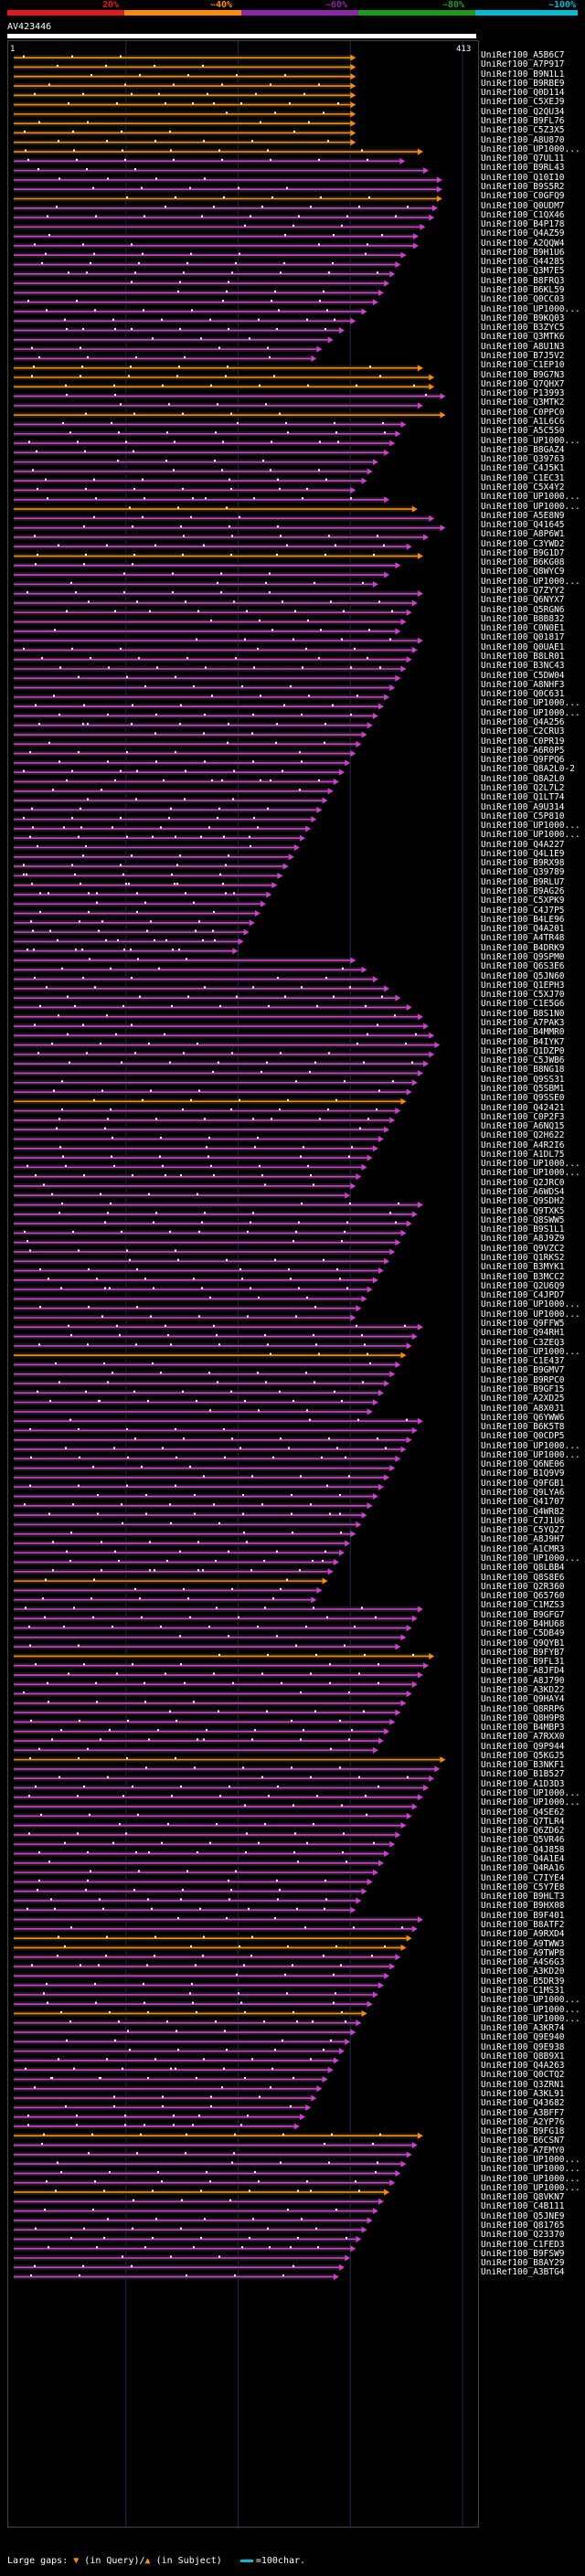 This screenshot has width=585, height=2576. Describe the element at coordinates (523, 1907) in the screenshot. I see `hit-label: UniRef100_B9HX08` at that location.